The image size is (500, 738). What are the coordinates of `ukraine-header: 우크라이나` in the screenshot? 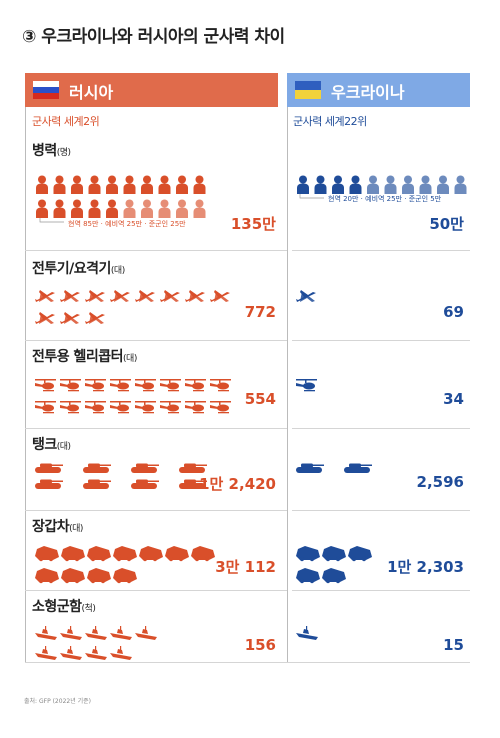 It's located at (378, 90).